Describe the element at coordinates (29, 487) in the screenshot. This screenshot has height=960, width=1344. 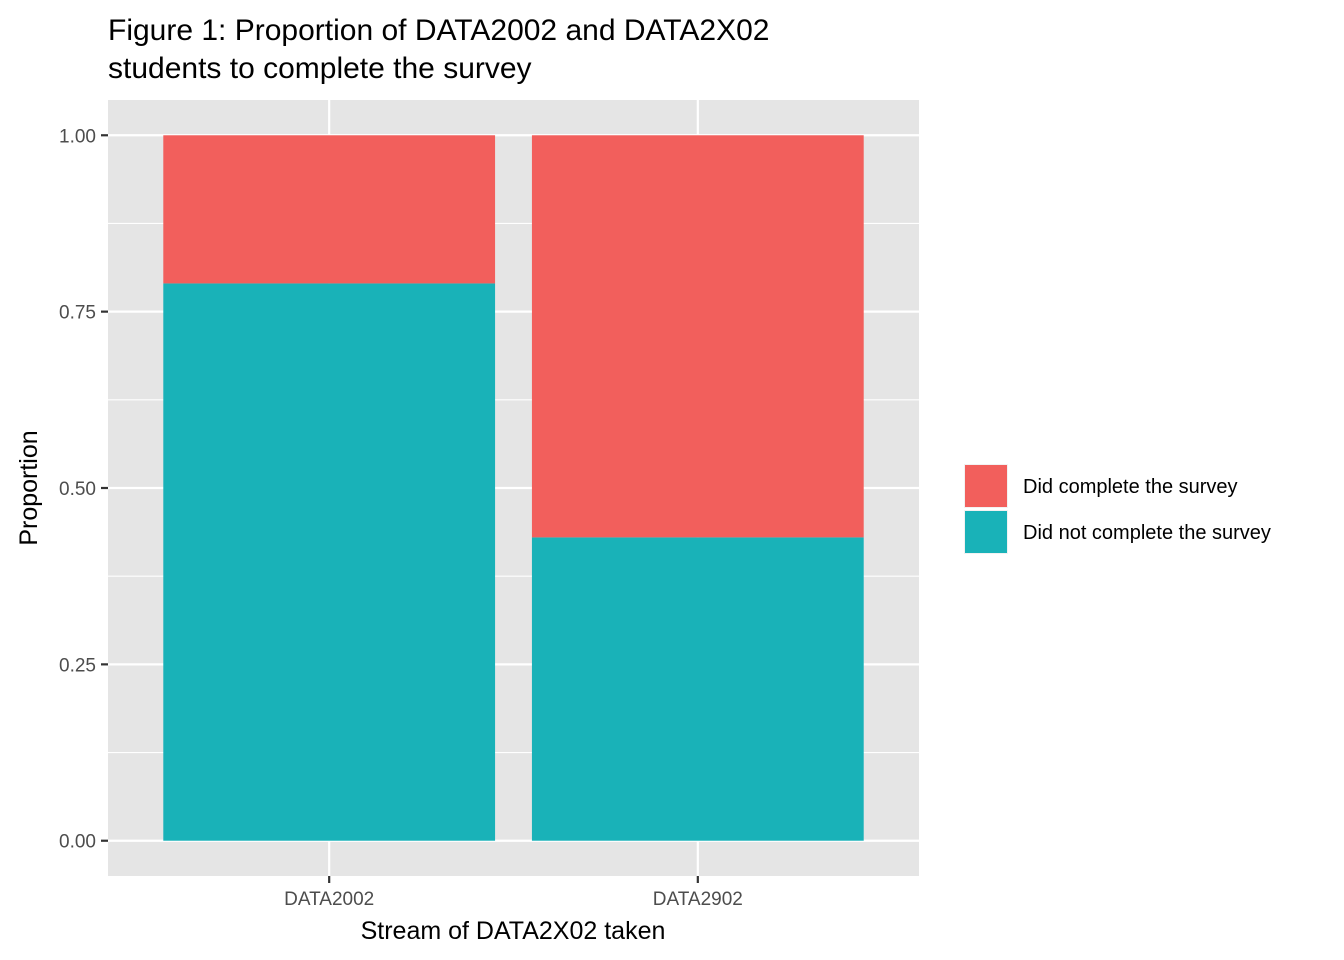
I see `y-axis-title: Proportion` at that location.